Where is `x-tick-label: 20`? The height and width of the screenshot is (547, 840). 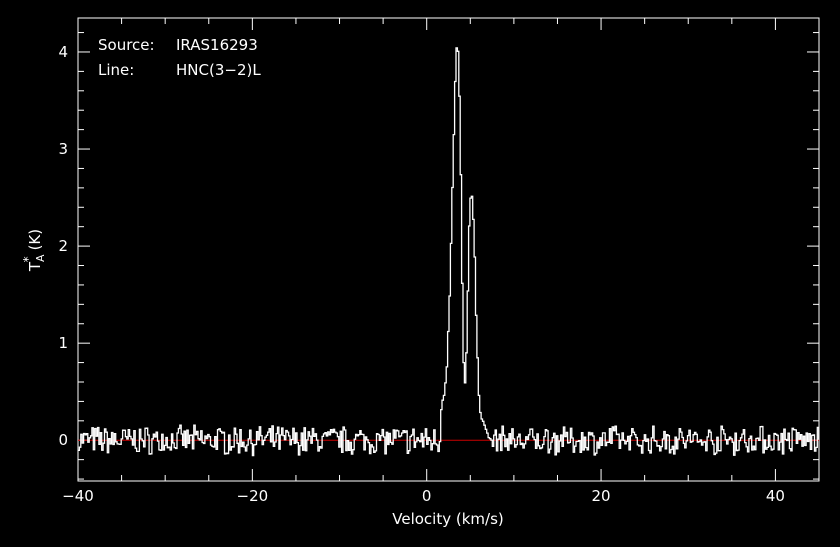 x-tick-label: 20 is located at coordinates (601, 496).